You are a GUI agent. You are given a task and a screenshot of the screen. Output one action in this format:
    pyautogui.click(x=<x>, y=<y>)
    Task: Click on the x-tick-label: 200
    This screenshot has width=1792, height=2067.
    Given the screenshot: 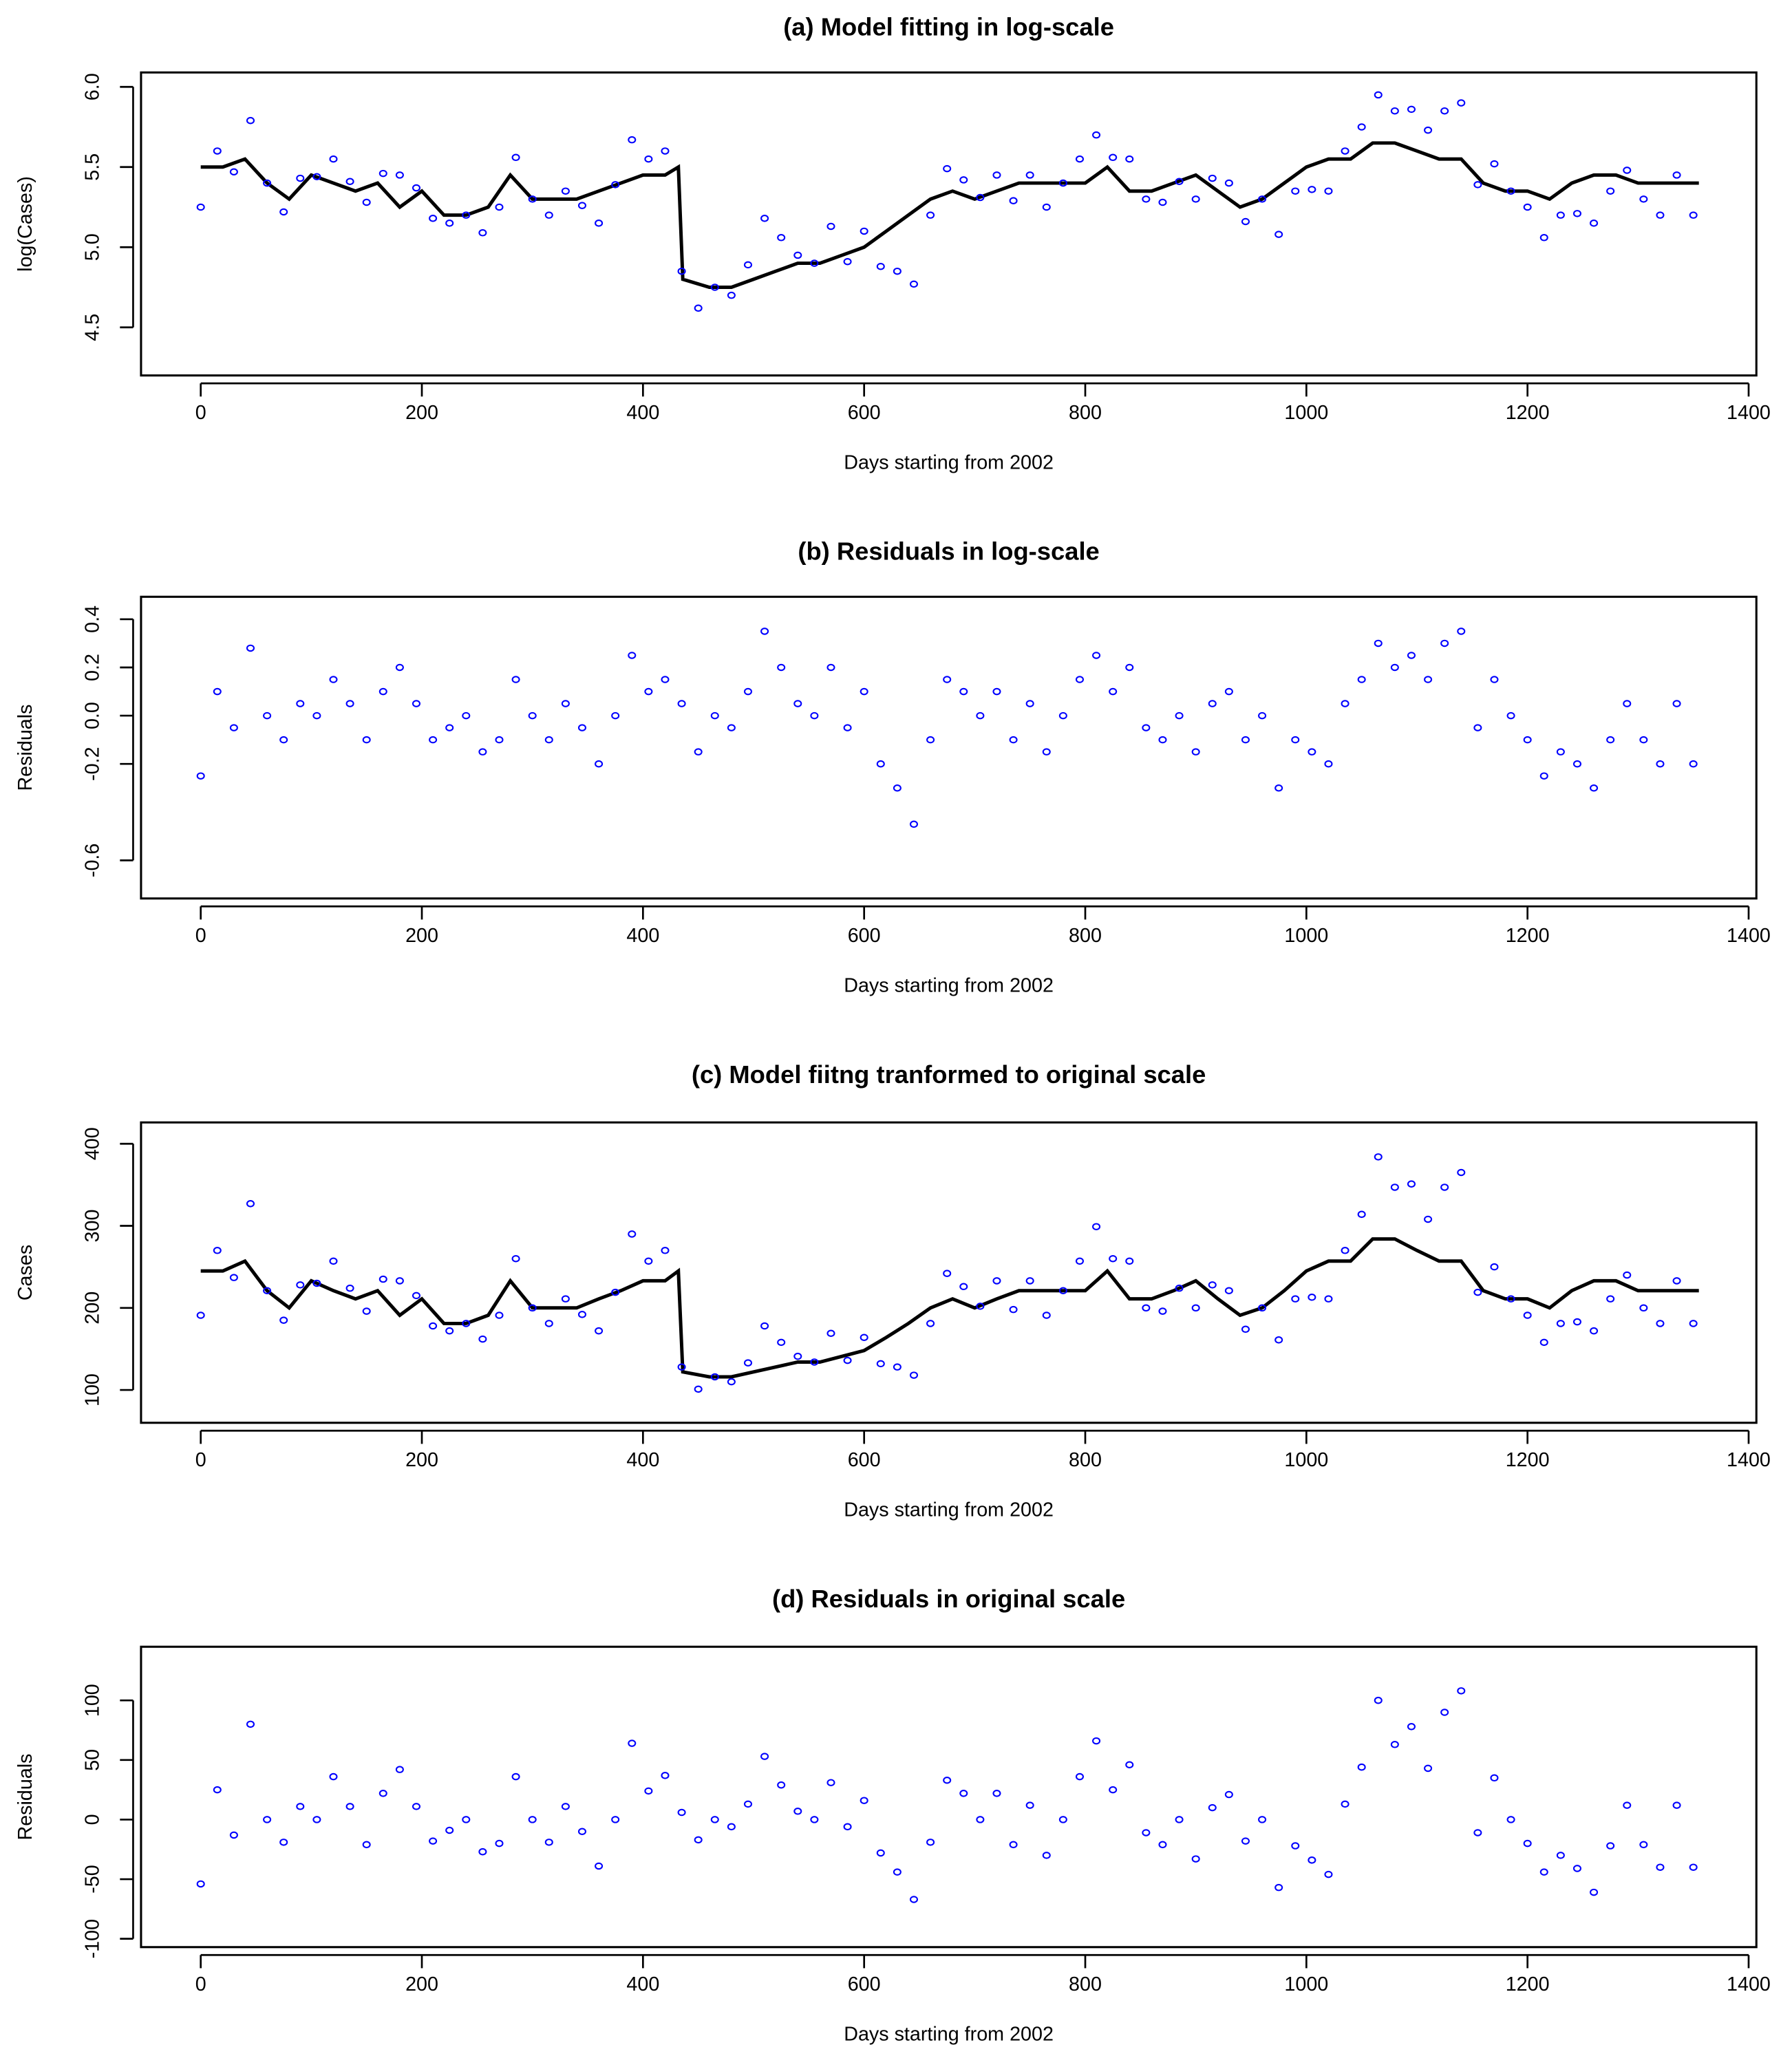 What is the action you would take?
    pyautogui.click(x=422, y=413)
    